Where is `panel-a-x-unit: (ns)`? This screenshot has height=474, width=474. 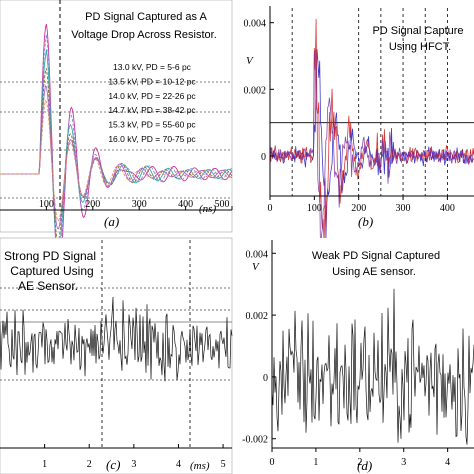 panel-a-x-unit: (ns) is located at coordinates (207, 209).